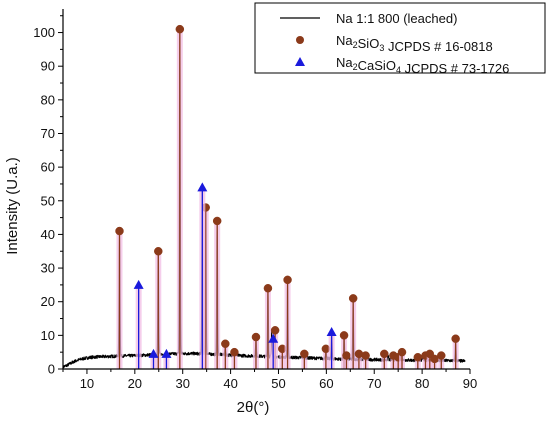  I want to click on y-tick-label: 100, so click(44, 32).